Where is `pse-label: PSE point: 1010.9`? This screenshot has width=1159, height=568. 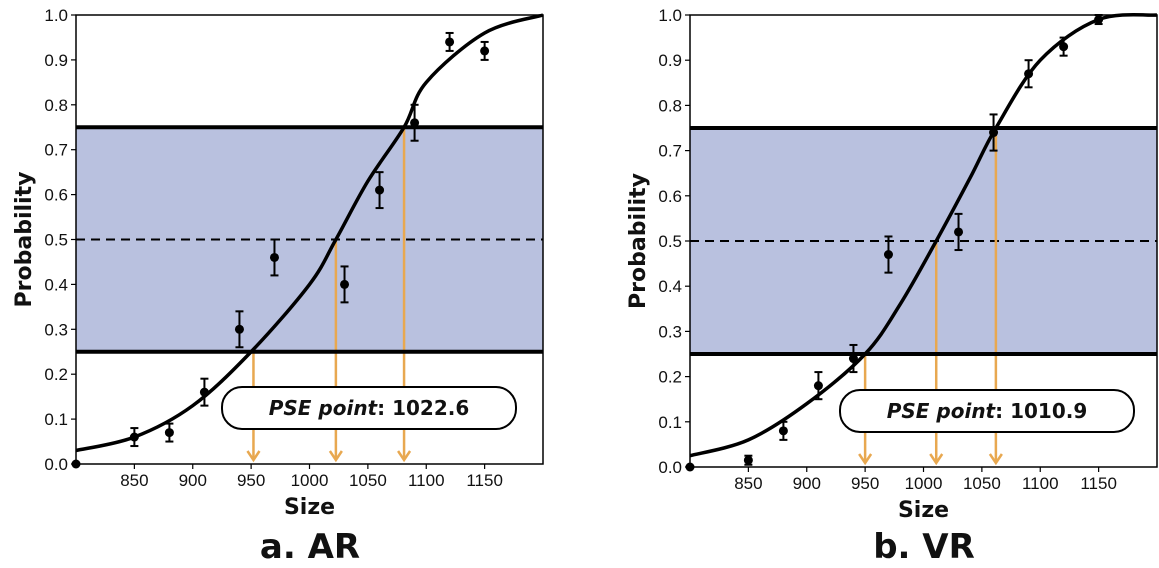
pse-label: PSE point: 1010.9 is located at coordinates (987, 411).